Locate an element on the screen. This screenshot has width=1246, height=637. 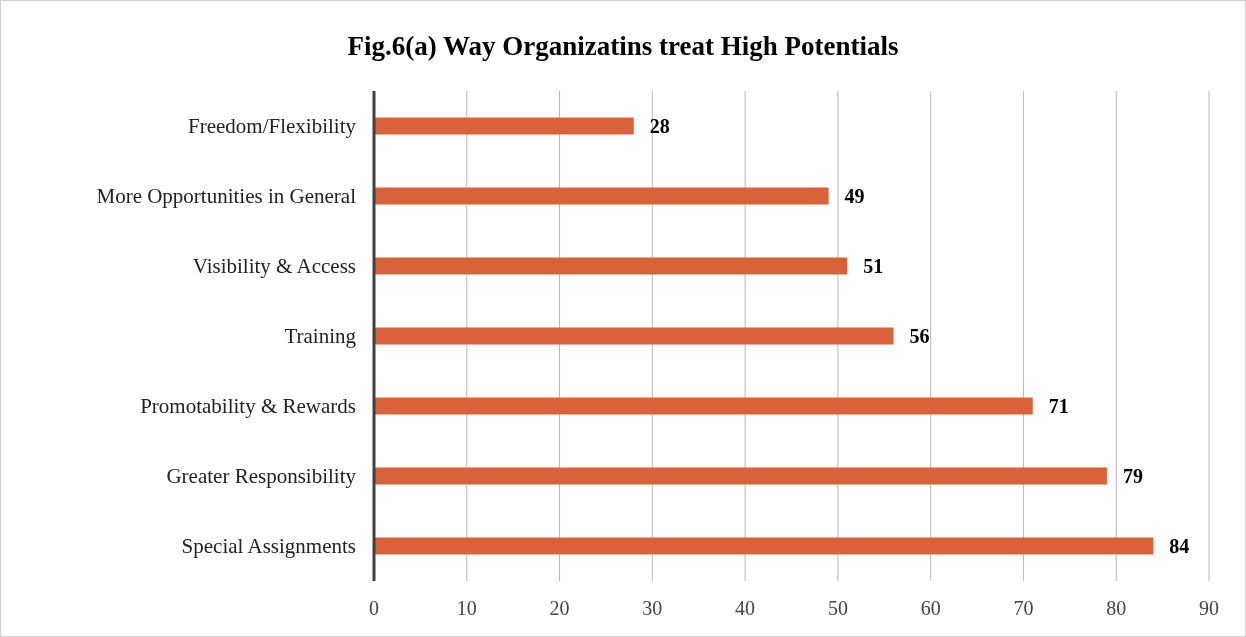
data-label: 84 is located at coordinates (1179, 546).